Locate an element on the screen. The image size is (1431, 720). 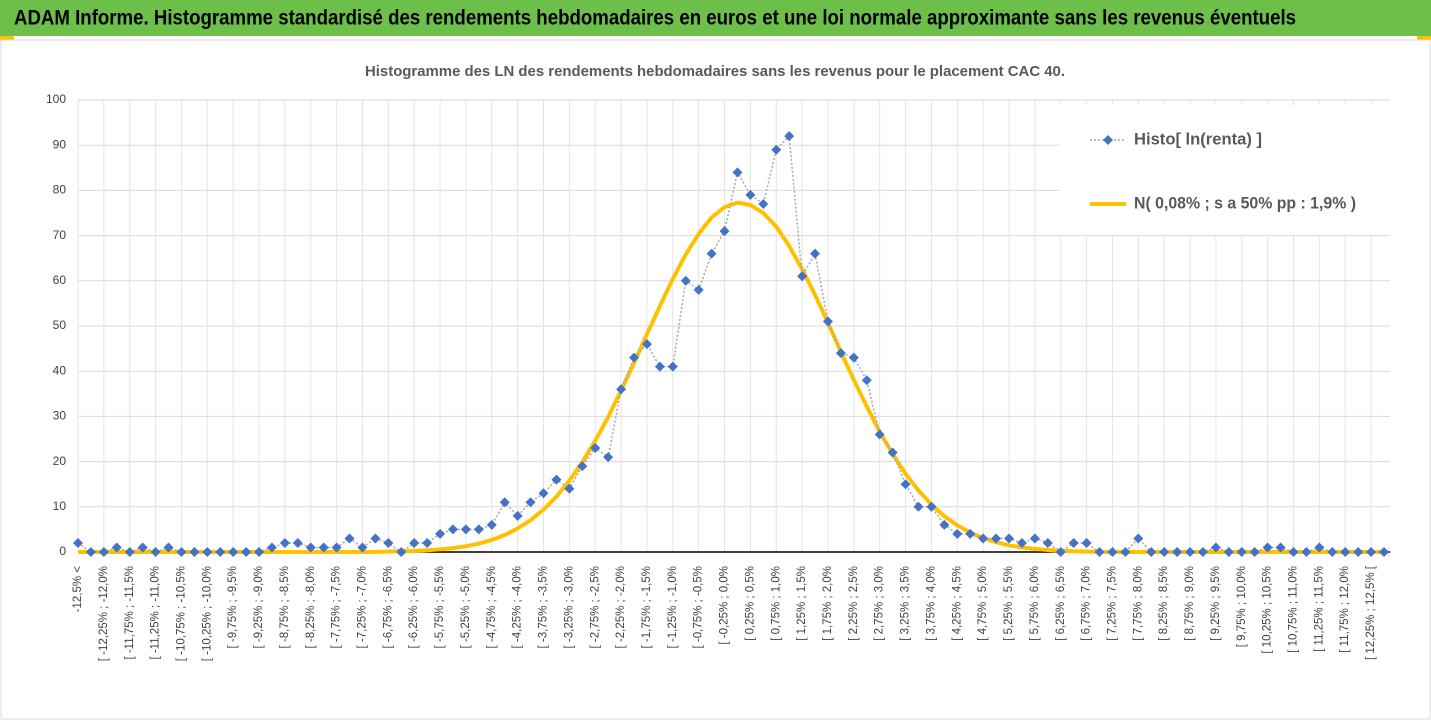
x-tick-label: [ 0,75% ; 1,0% is located at coordinates (776, 603).